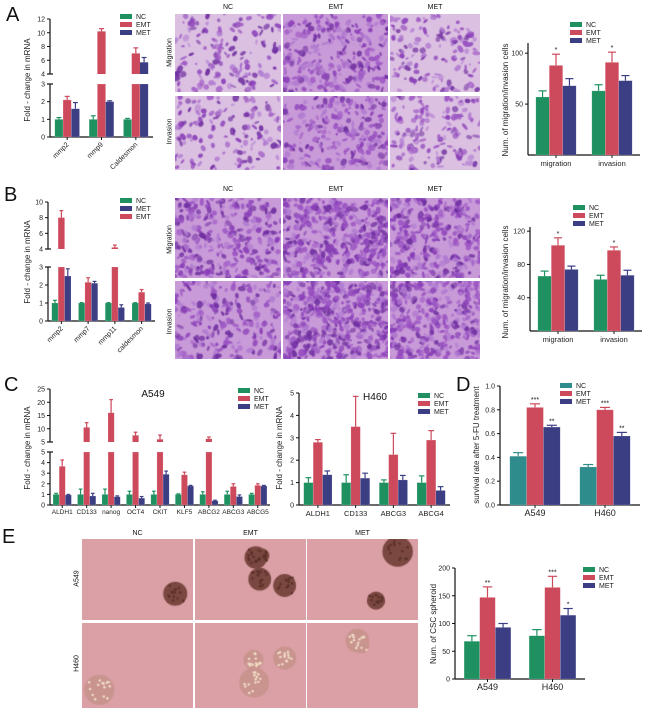 The image size is (650, 712). Describe the element at coordinates (95, 150) in the screenshot. I see `x-tick-label: mmp9` at that location.